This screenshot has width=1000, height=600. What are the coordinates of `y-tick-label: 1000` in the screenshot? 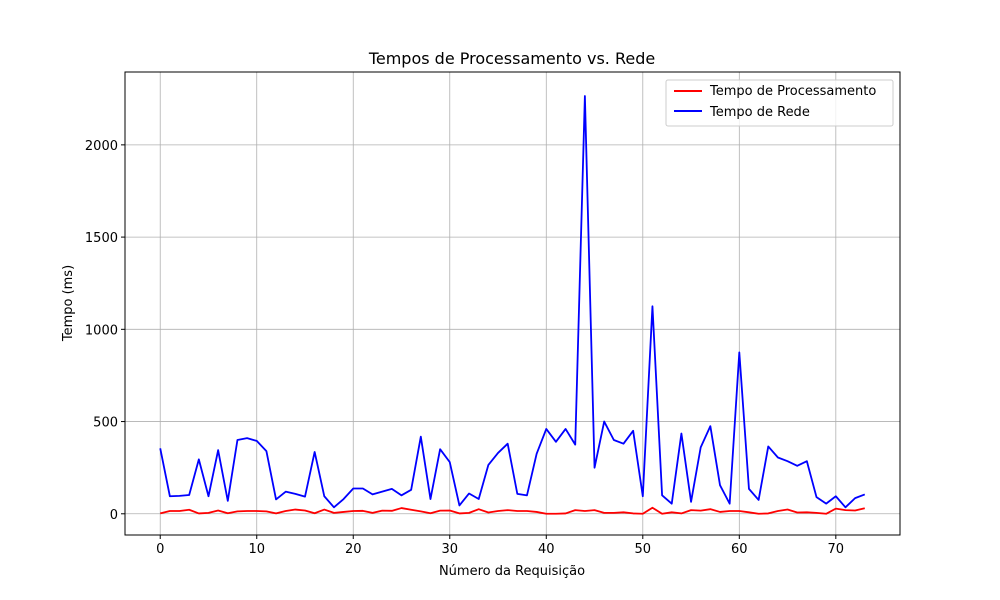 It's located at (101, 330).